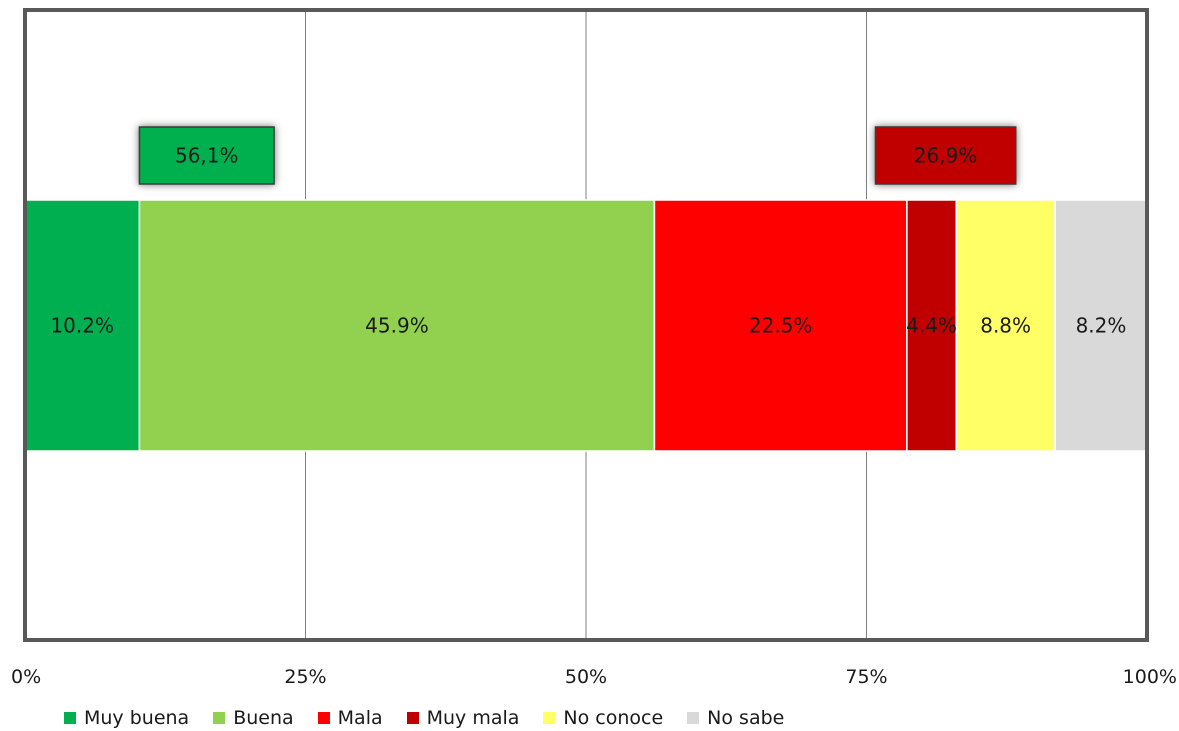  I want to click on data-label: 8.8%, so click(1005, 326).